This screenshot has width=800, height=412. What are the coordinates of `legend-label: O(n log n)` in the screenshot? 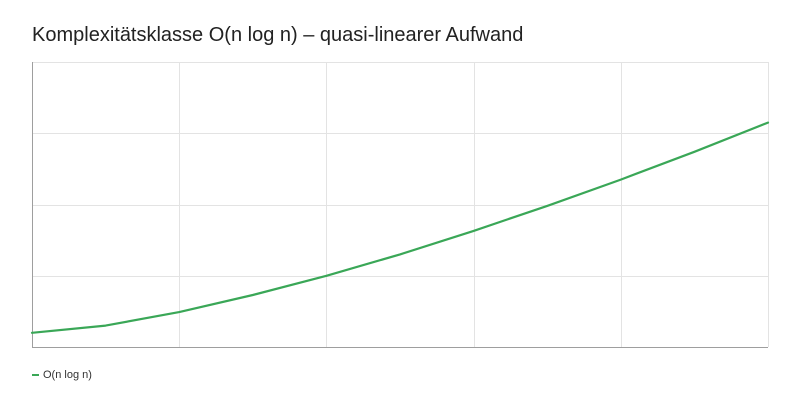 It's located at (67, 375).